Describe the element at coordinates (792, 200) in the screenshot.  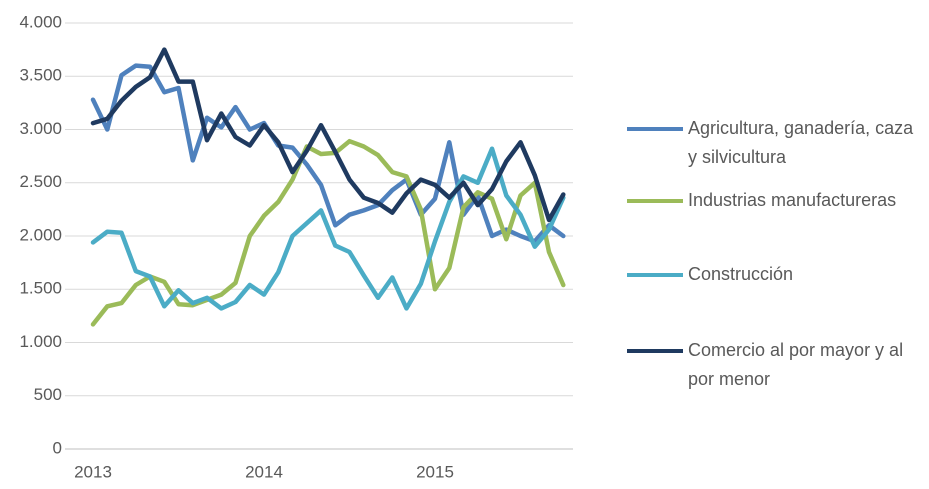
I see `legend-label: Industrias manufactureras` at that location.